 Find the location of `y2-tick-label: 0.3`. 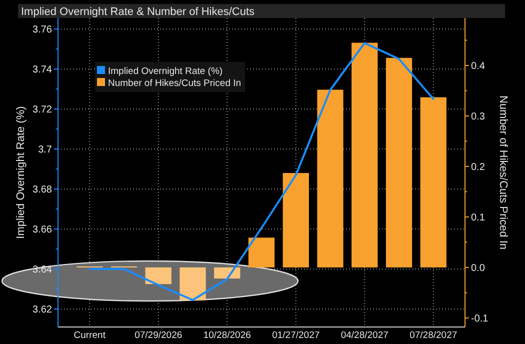

y2-tick-label: 0.3 is located at coordinates (478, 116).